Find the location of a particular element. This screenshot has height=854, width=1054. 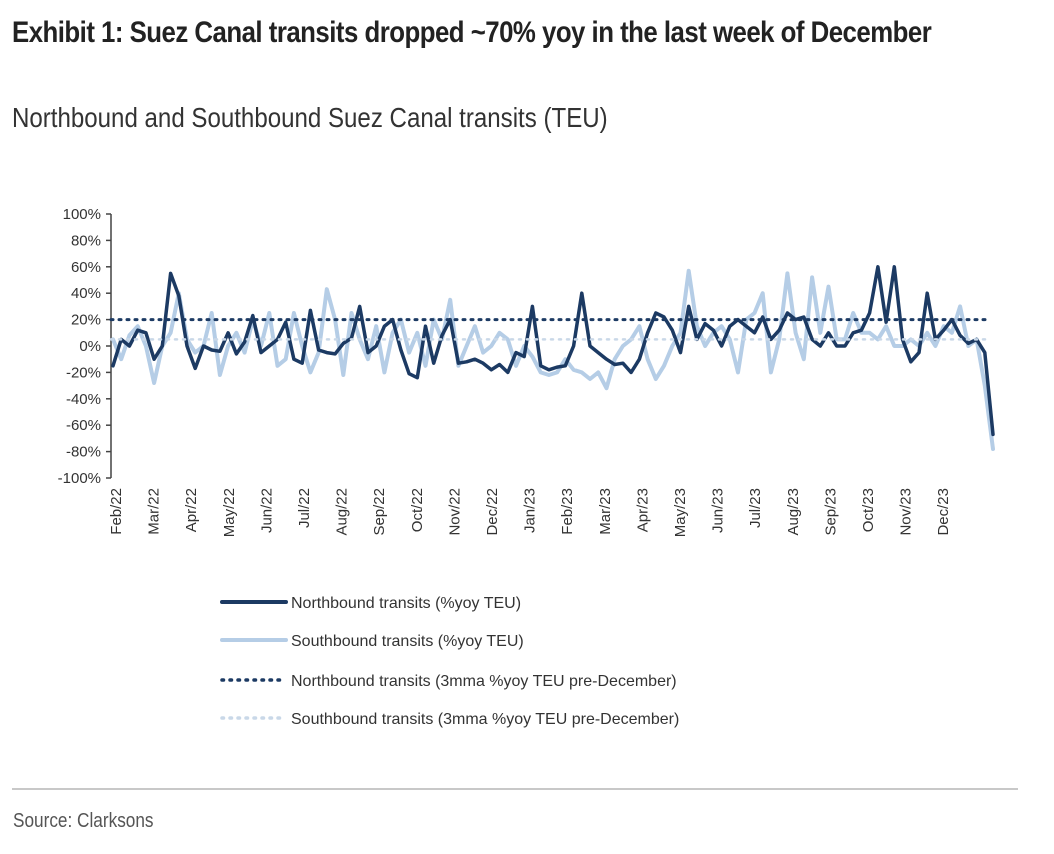

x-tick-label: Oct/23 is located at coordinates (868, 510).